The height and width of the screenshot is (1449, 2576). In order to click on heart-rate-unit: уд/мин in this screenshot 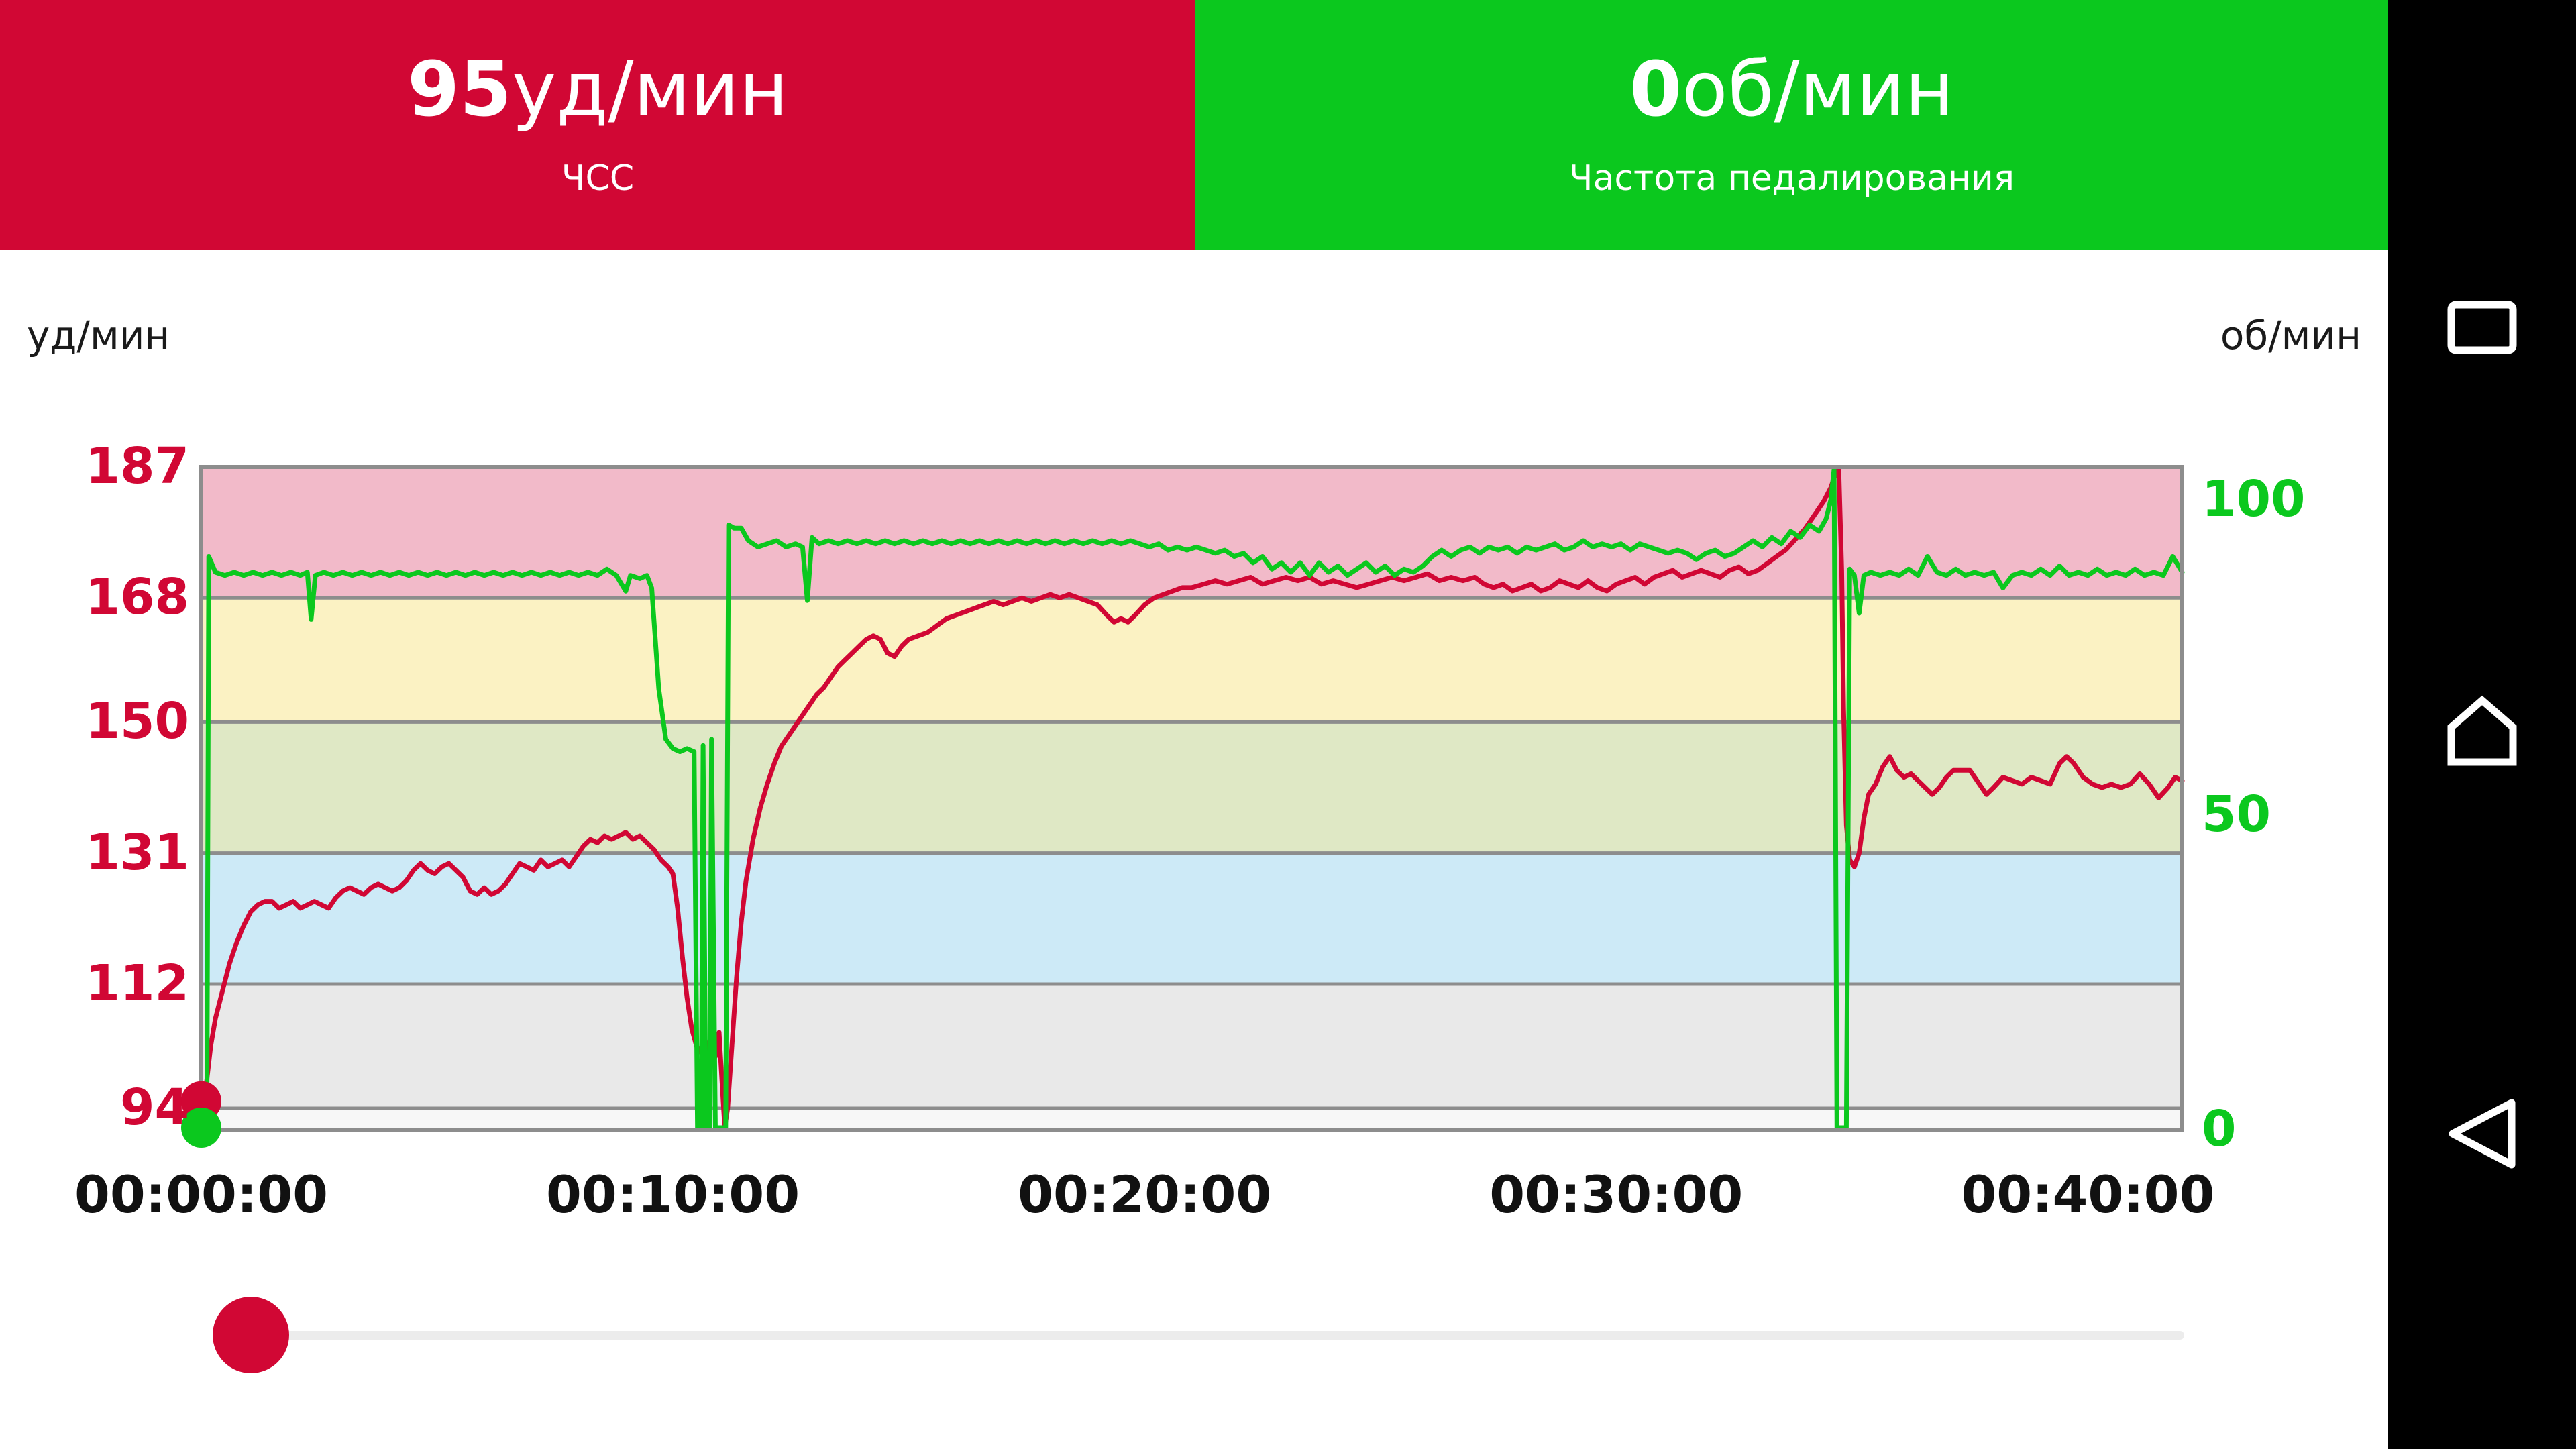, I will do `click(649, 90)`.